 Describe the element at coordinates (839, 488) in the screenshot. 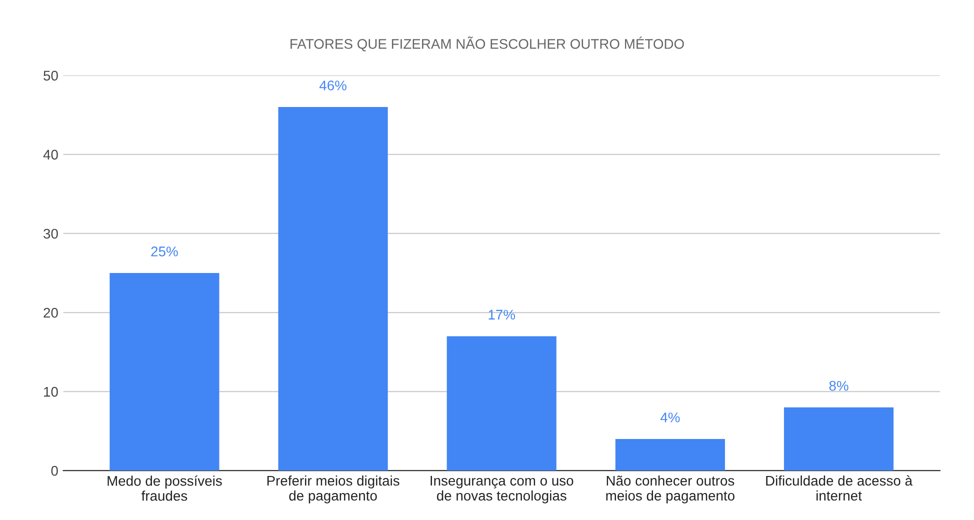

I see `x-tick-label: Dificuldade de acesso à internet` at that location.